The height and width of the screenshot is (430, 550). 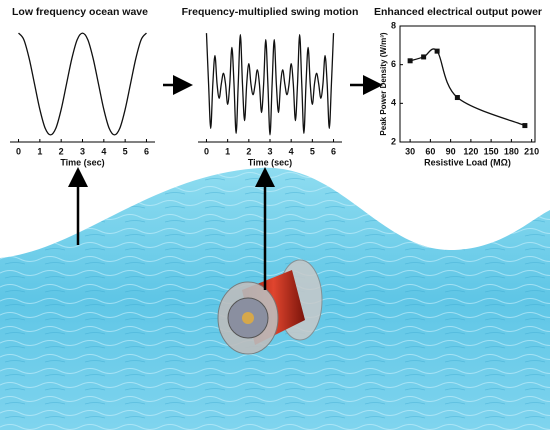 I want to click on y-axis-label: Peak Power Density (W/m³), so click(x=383, y=83).